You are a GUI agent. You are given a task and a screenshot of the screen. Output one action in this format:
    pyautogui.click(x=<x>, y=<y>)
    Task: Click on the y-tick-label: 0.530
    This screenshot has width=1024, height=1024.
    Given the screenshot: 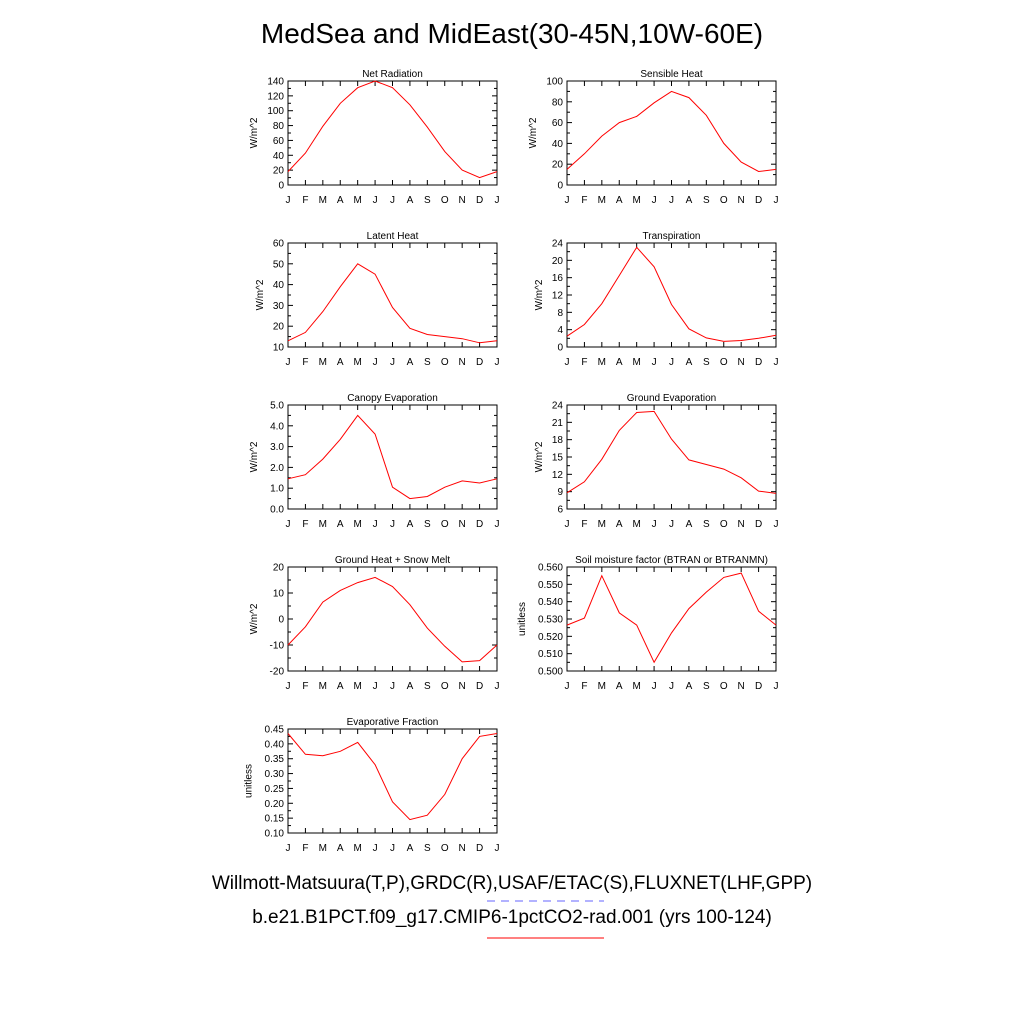 What is the action you would take?
    pyautogui.click(x=550, y=620)
    